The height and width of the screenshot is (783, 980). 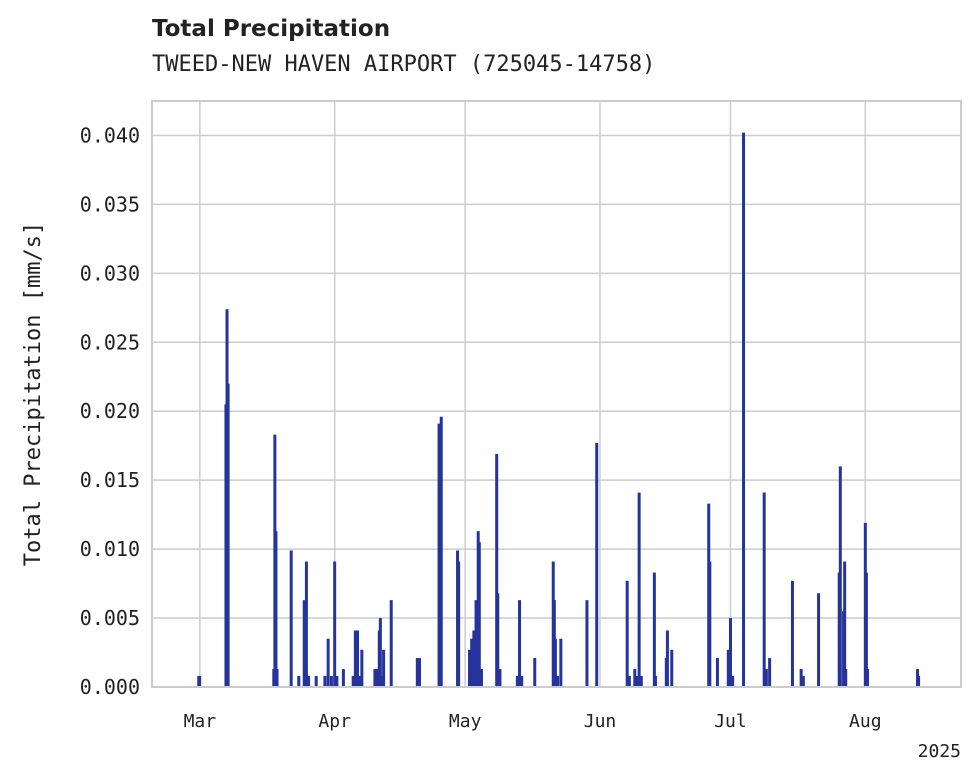 What do you see at coordinates (271, 29) in the screenshot?
I see `chart-title: Total Precipitation` at bounding box center [271, 29].